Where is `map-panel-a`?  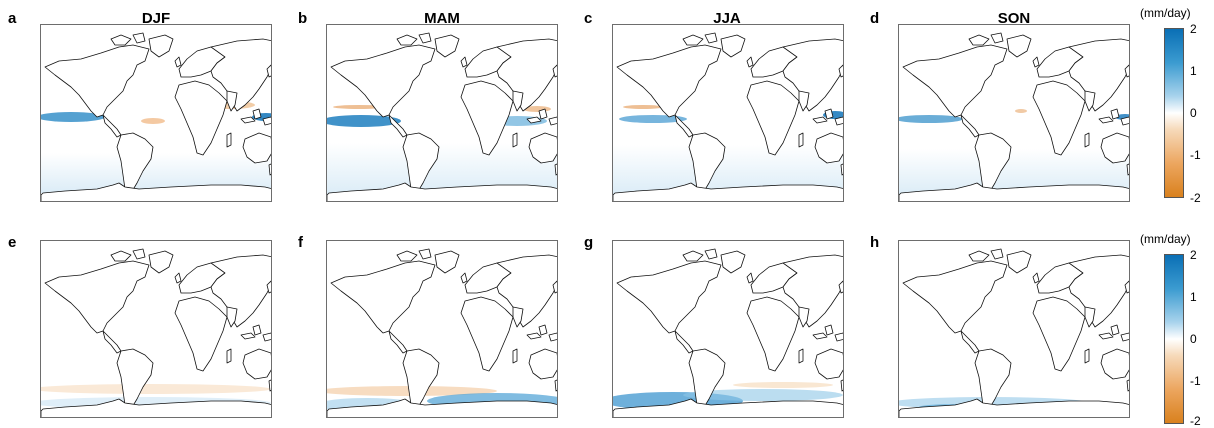 map-panel-a is located at coordinates (156, 113).